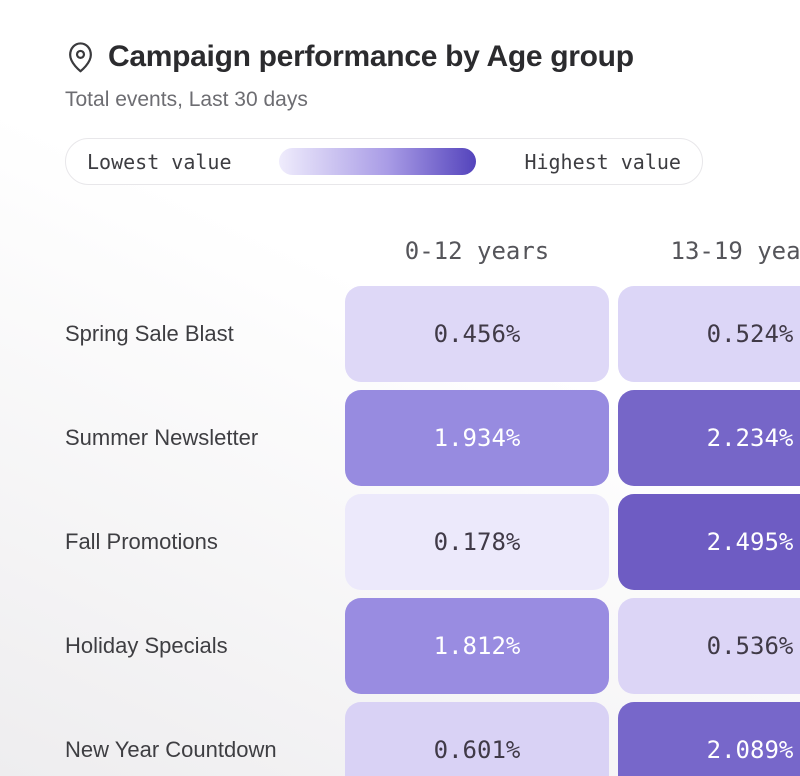  I want to click on heatmap-cell: 1.812%, so click(477, 646).